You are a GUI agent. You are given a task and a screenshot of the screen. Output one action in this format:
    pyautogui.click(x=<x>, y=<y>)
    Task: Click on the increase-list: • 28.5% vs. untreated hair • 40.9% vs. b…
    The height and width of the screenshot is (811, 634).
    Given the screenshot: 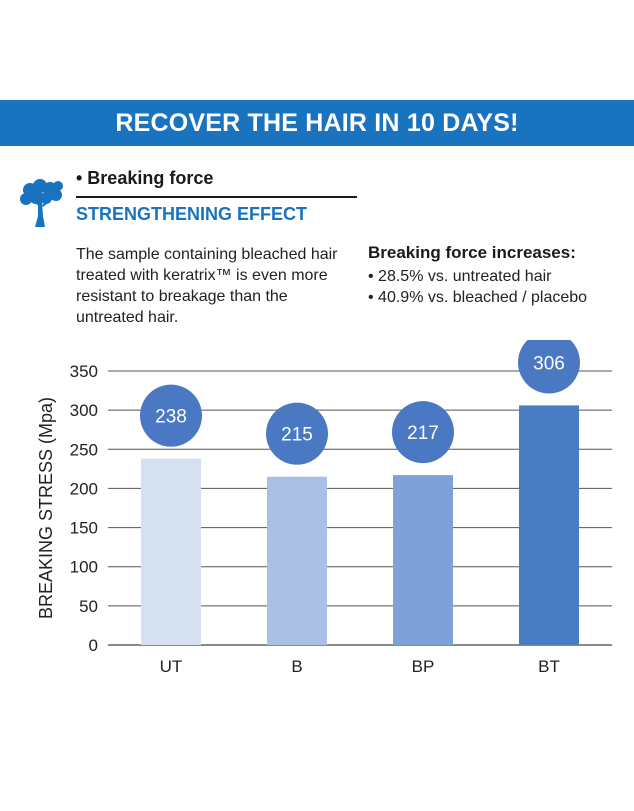 What is the action you would take?
    pyautogui.click(x=477, y=287)
    